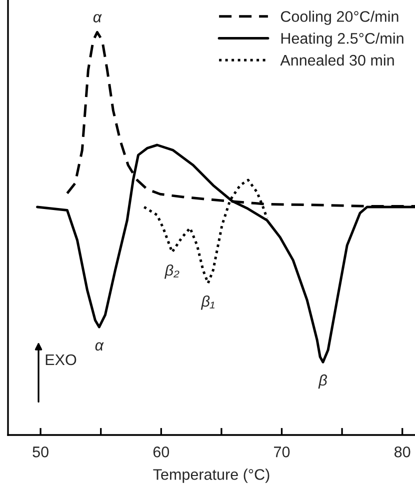  I want to click on x-tick-label: 70, so click(282, 452).